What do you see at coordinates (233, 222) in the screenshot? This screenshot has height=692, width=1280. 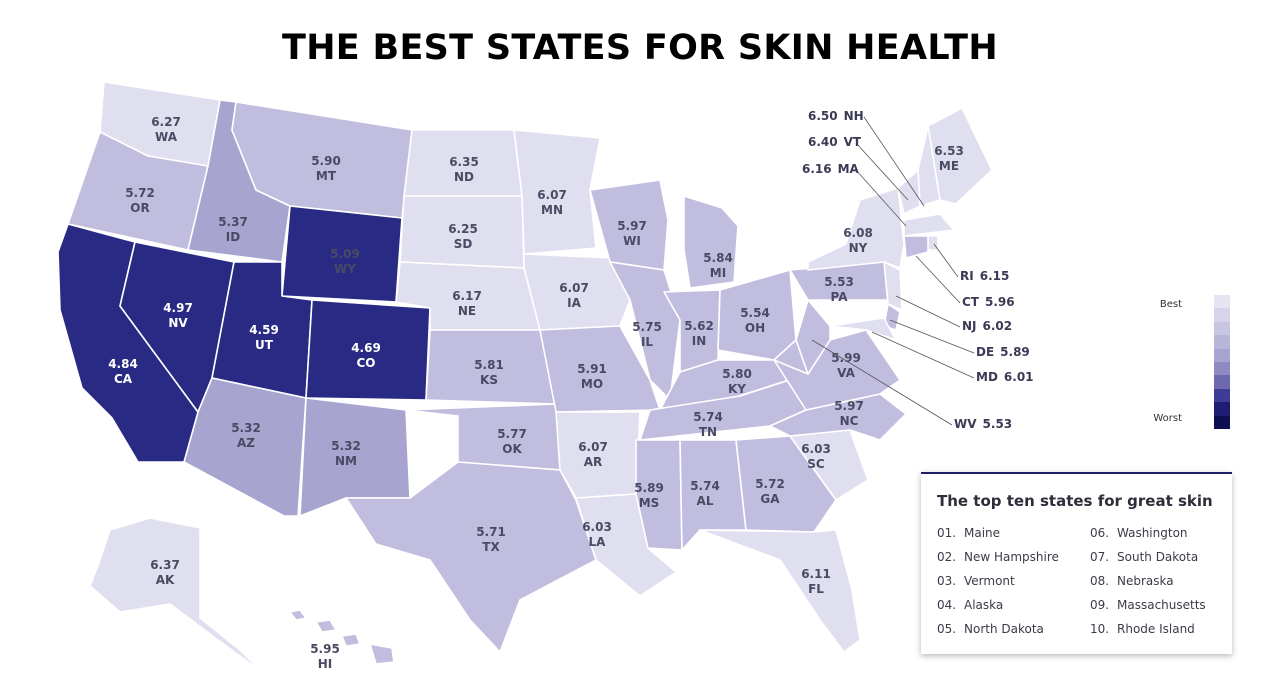 I see `state-score-id: 5.37` at bounding box center [233, 222].